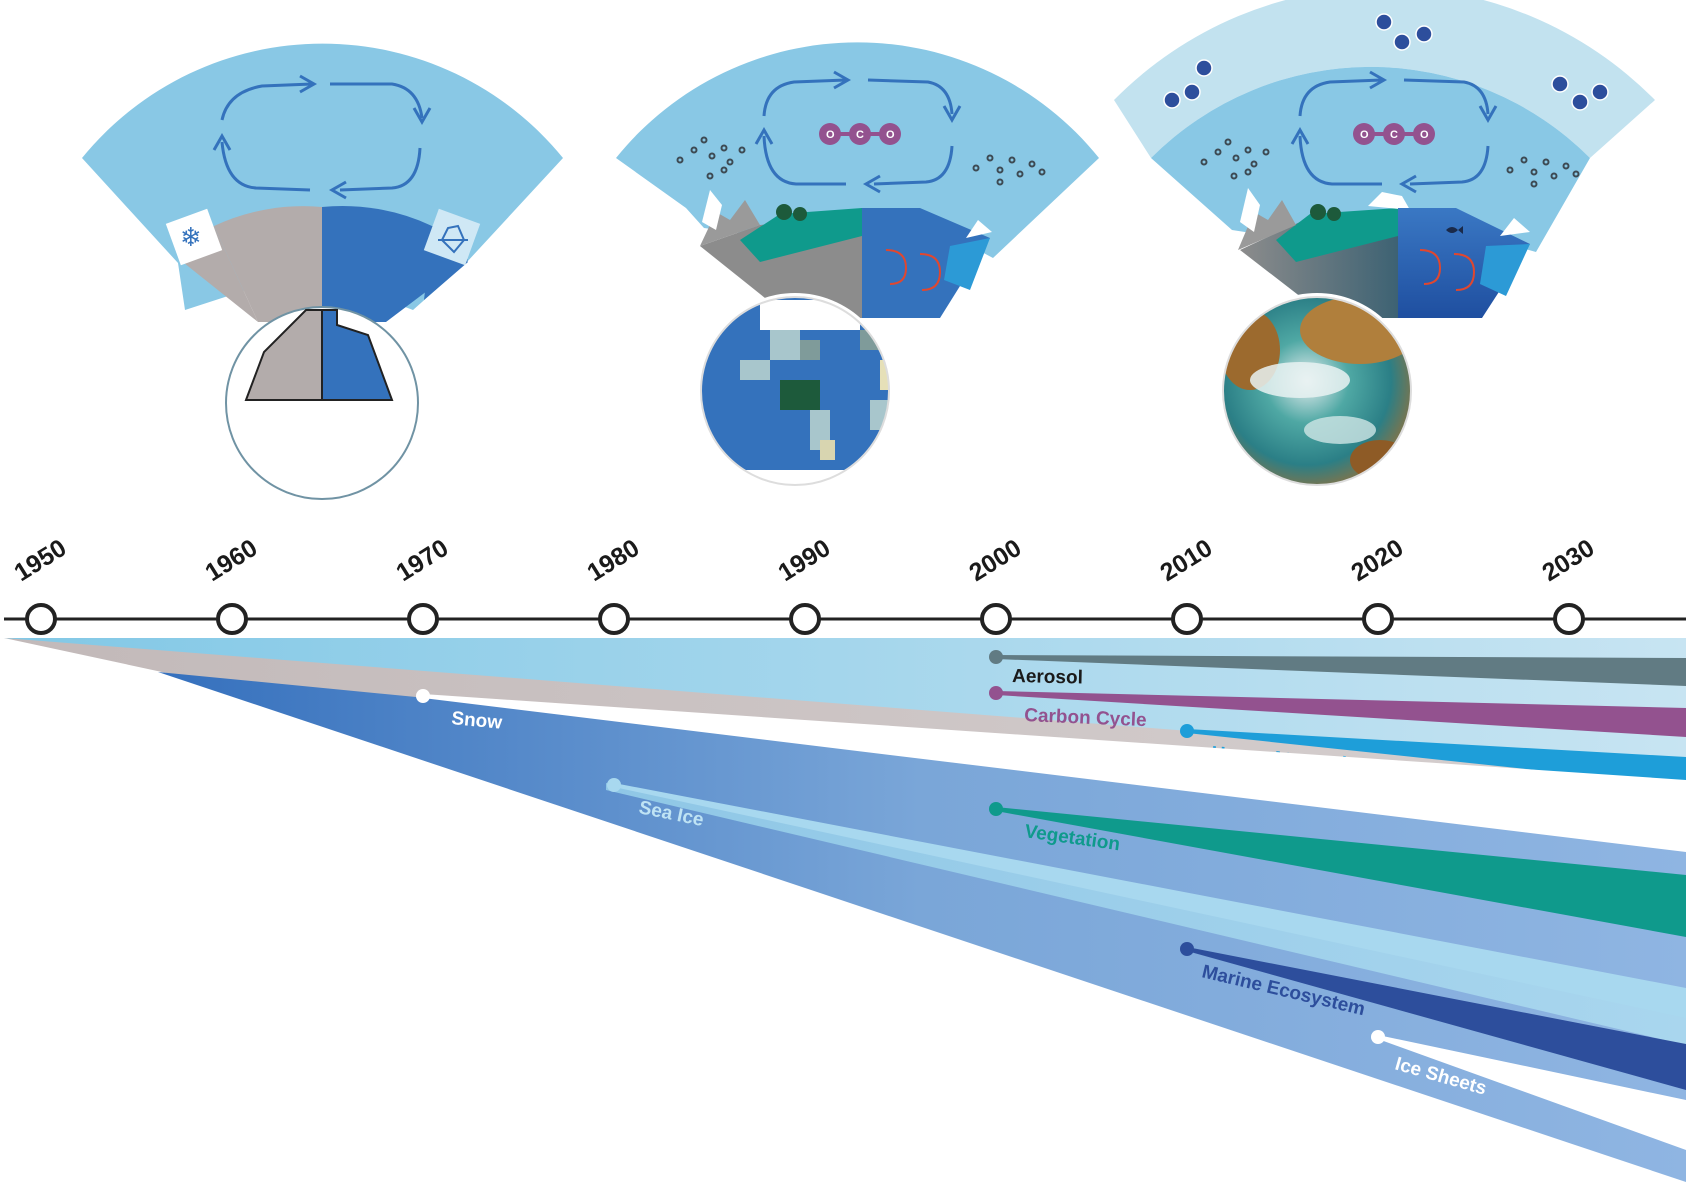  I want to click on ice-cap-shape, so click(1389, 201).